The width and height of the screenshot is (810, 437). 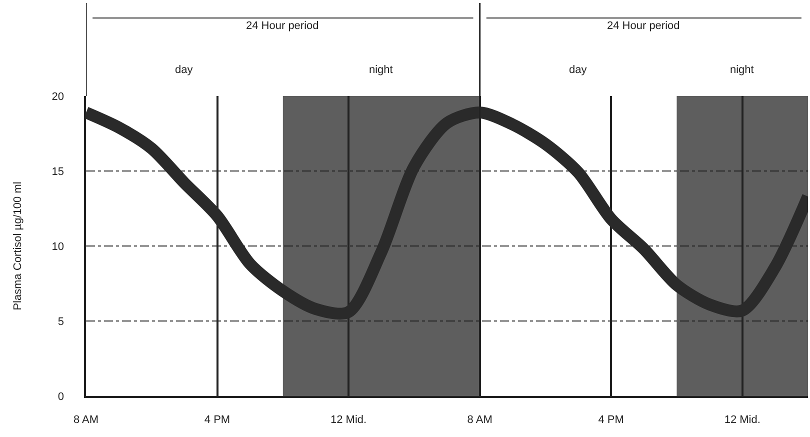 What do you see at coordinates (61, 322) in the screenshot?
I see `y-tick-label: 5` at bounding box center [61, 322].